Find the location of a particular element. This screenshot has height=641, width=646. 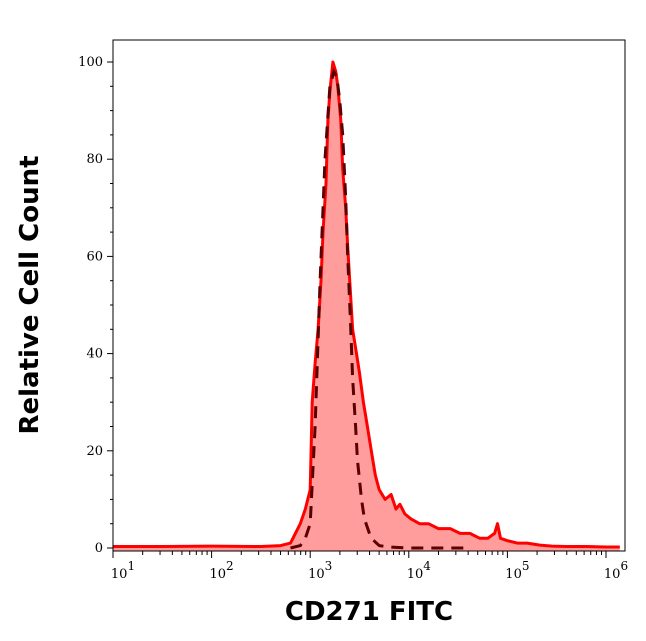

x-tick-label: 10⁴ is located at coordinates (419, 570).